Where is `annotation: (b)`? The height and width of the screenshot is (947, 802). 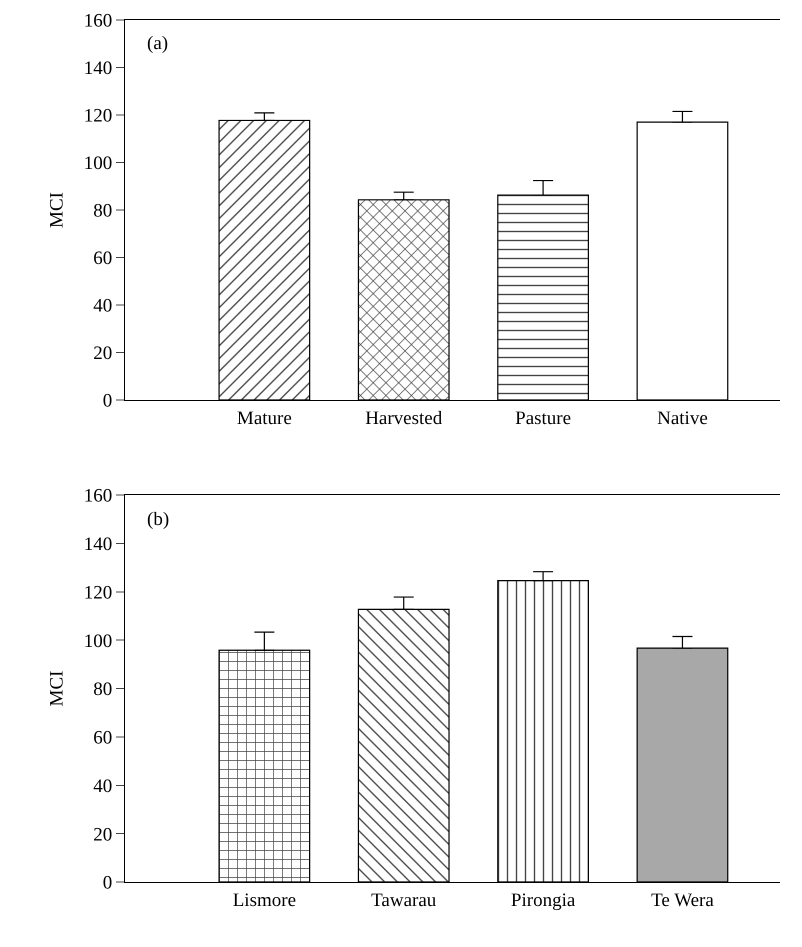
annotation: (b) is located at coordinates (158, 519).